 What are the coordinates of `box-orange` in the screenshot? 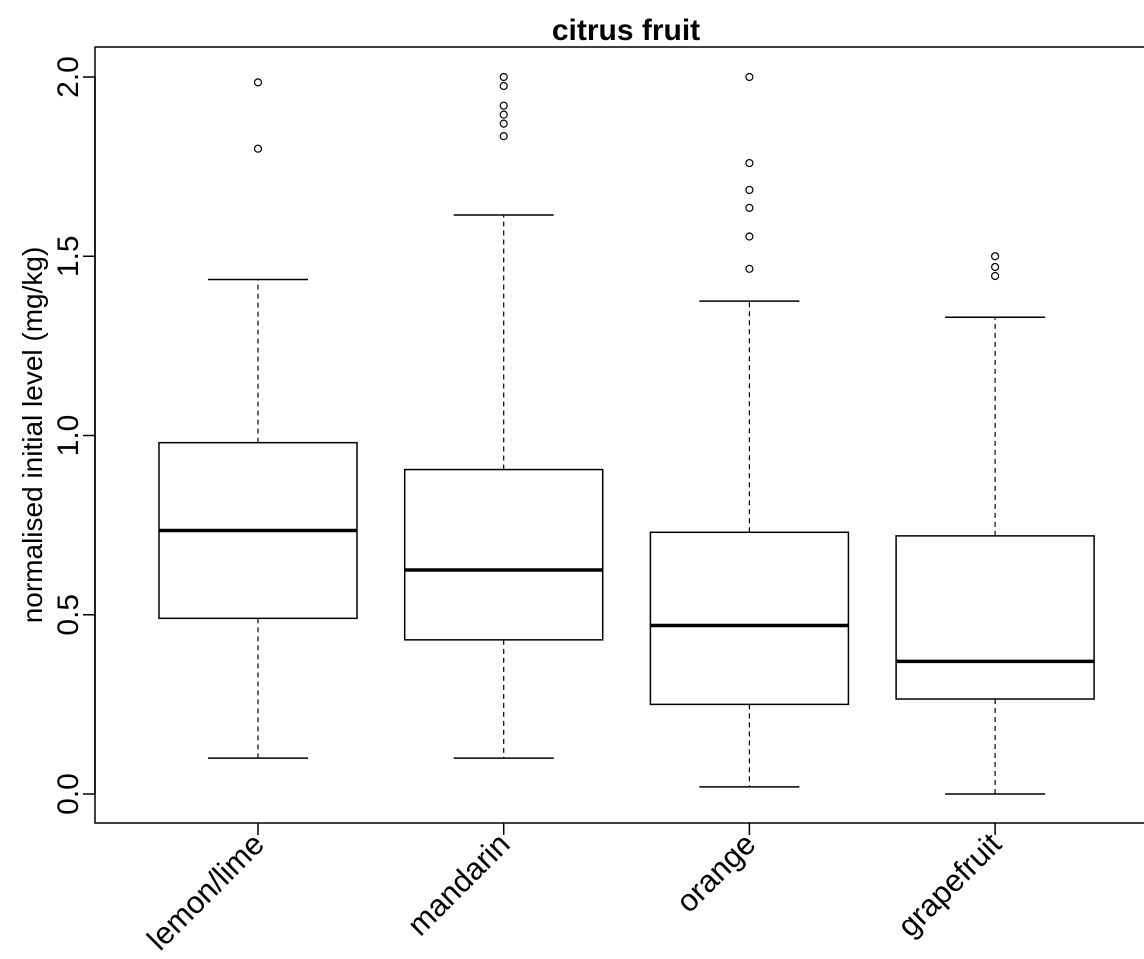 It's located at (749, 453).